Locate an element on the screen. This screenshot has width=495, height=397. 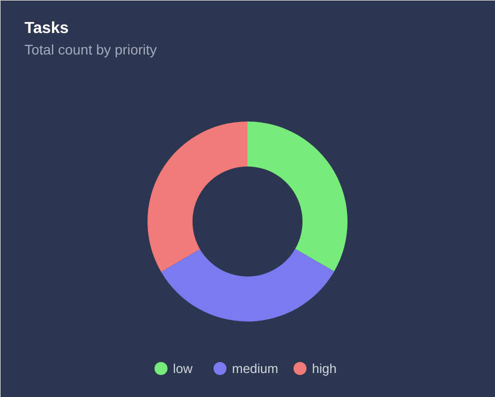
legend-label: high is located at coordinates (324, 368).